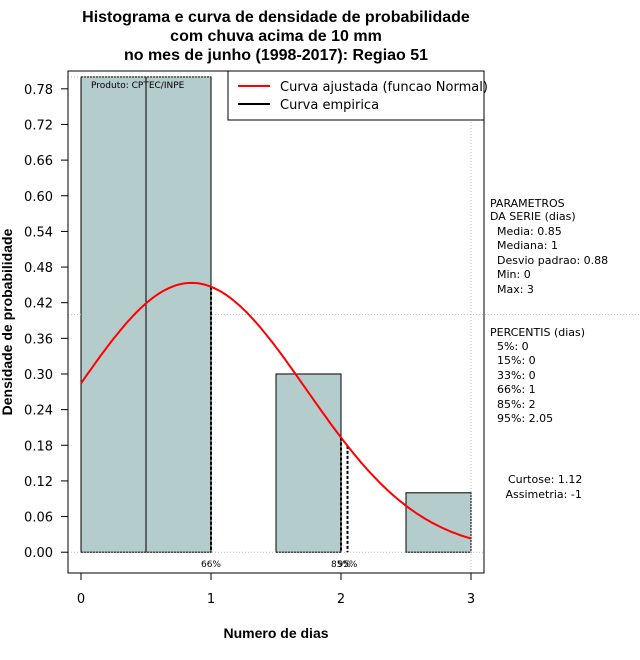 The width and height of the screenshot is (640, 660). I want to click on param-max: Max: 3, so click(512, 289).